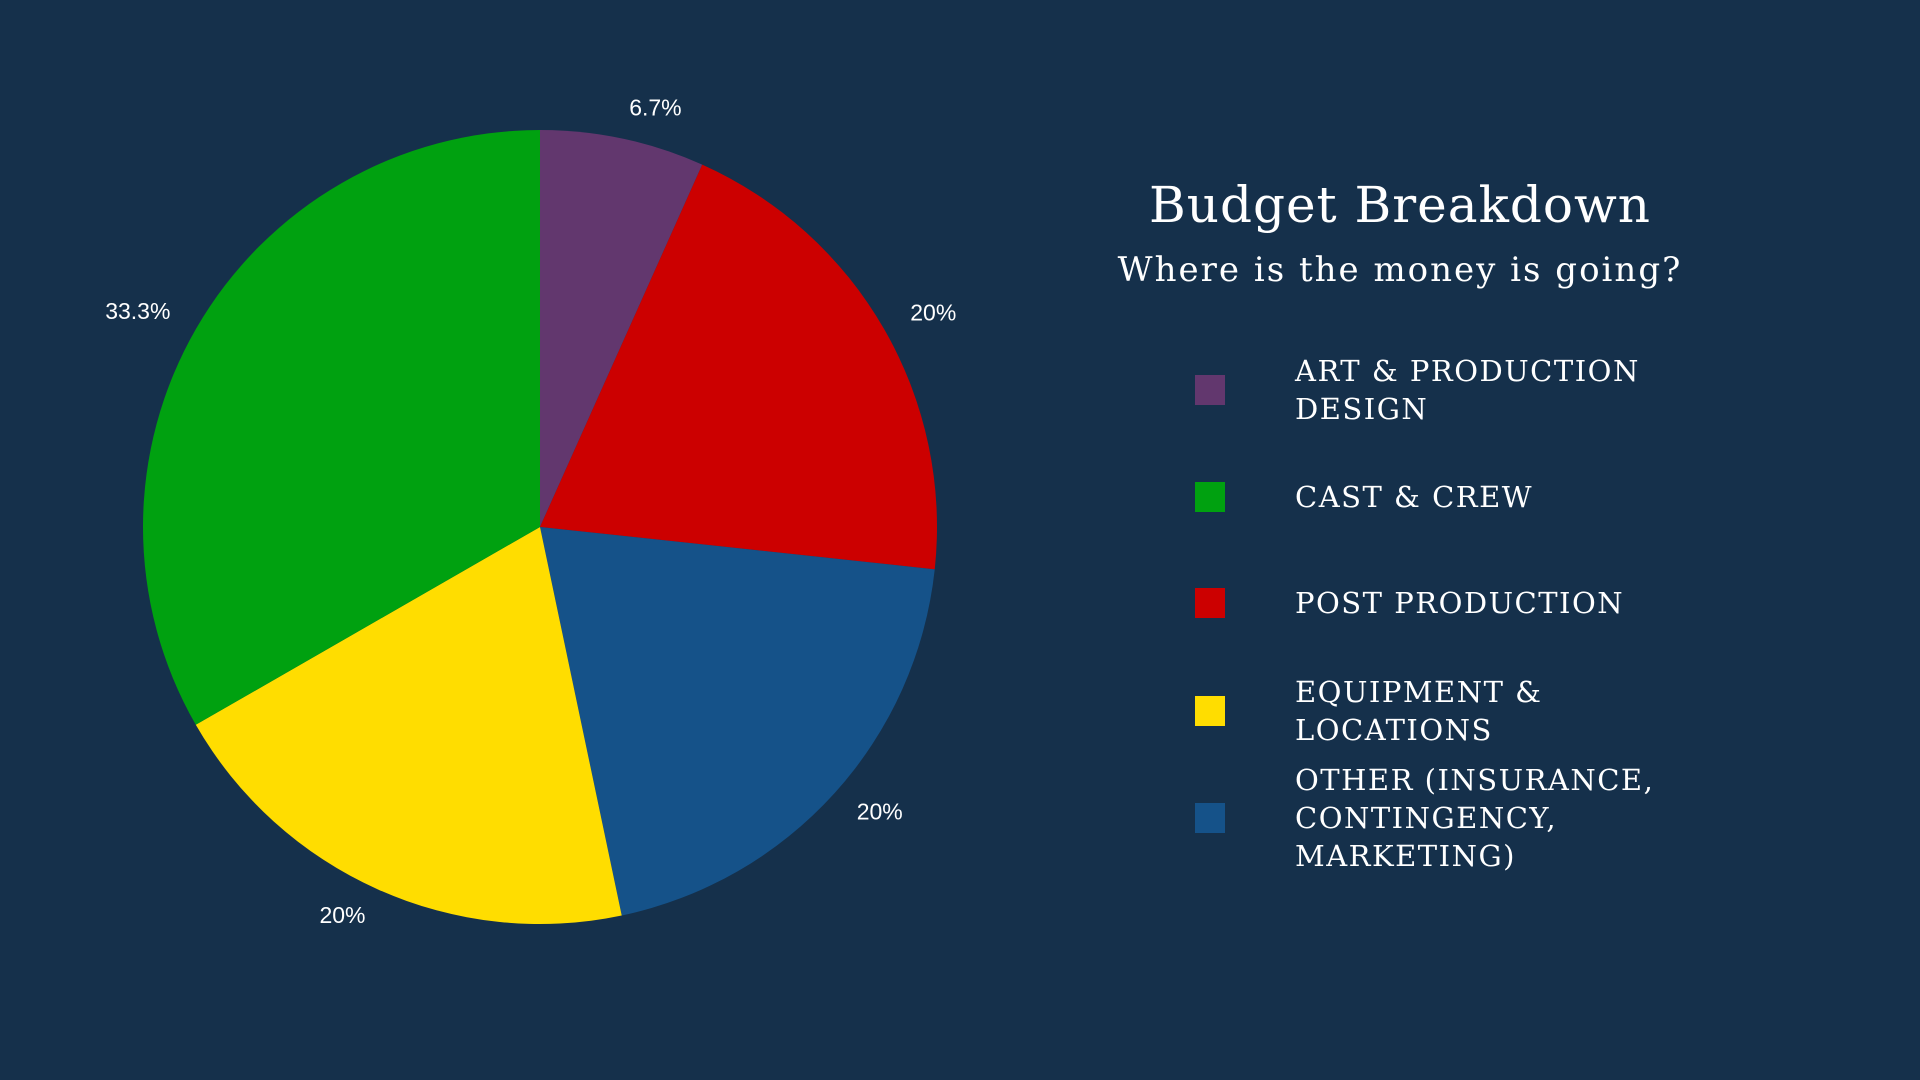 Image resolution: width=1920 pixels, height=1080 pixels. What do you see at coordinates (1419, 711) in the screenshot?
I see `legend-label: EQUIPMENT & LOCATIONS` at bounding box center [1419, 711].